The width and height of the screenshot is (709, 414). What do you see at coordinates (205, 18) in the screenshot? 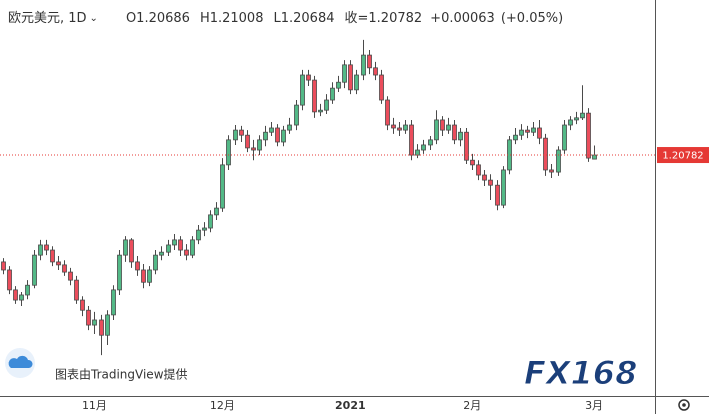
I see `ohlc-prefix: H` at bounding box center [205, 18].